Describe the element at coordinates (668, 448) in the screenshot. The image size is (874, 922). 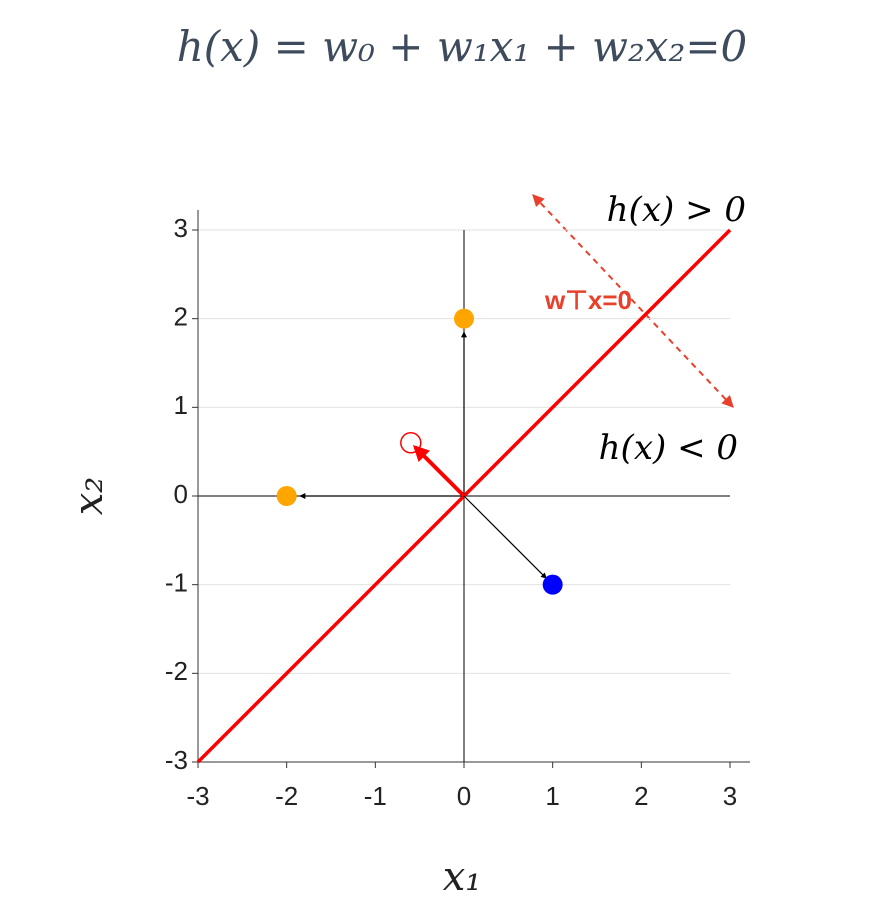
I see `annotation: h(x) < 0` at that location.